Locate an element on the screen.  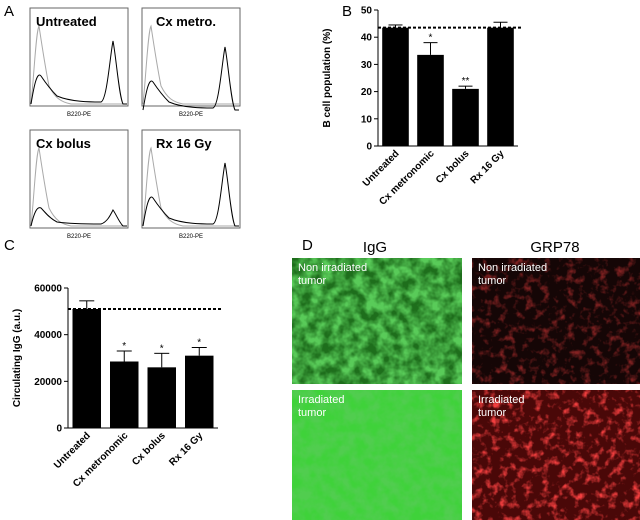
y-tick-label: 30 is located at coordinates (367, 65).